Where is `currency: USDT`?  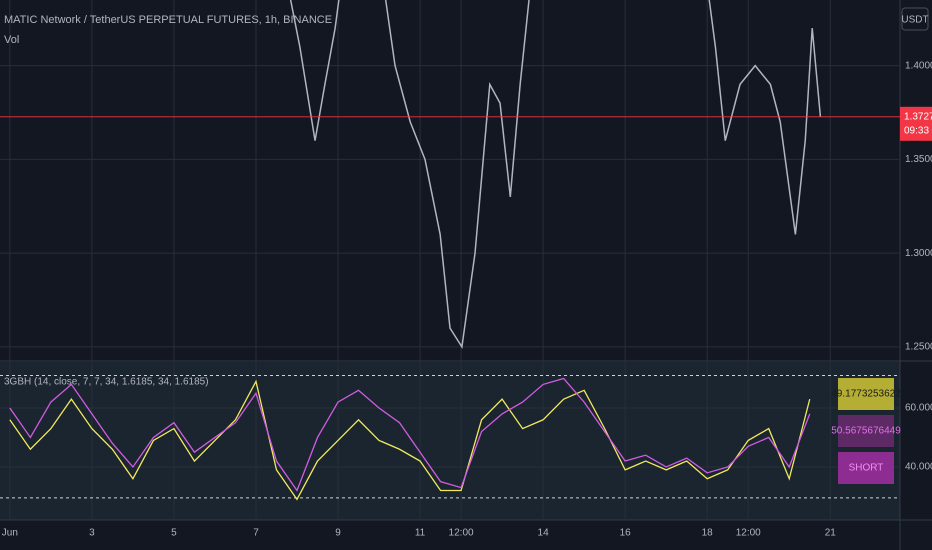 currency: USDT is located at coordinates (914, 20).